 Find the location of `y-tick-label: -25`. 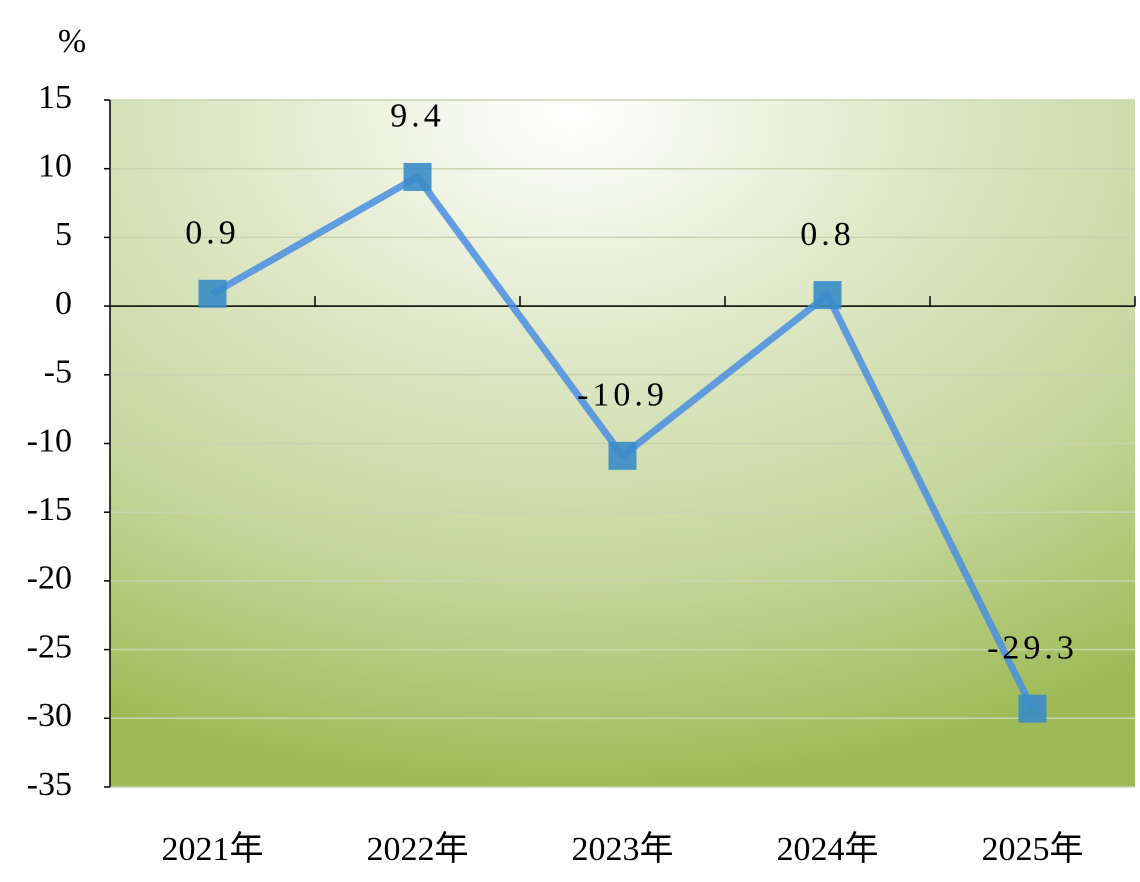

y-tick-label: -25 is located at coordinates (49, 646).